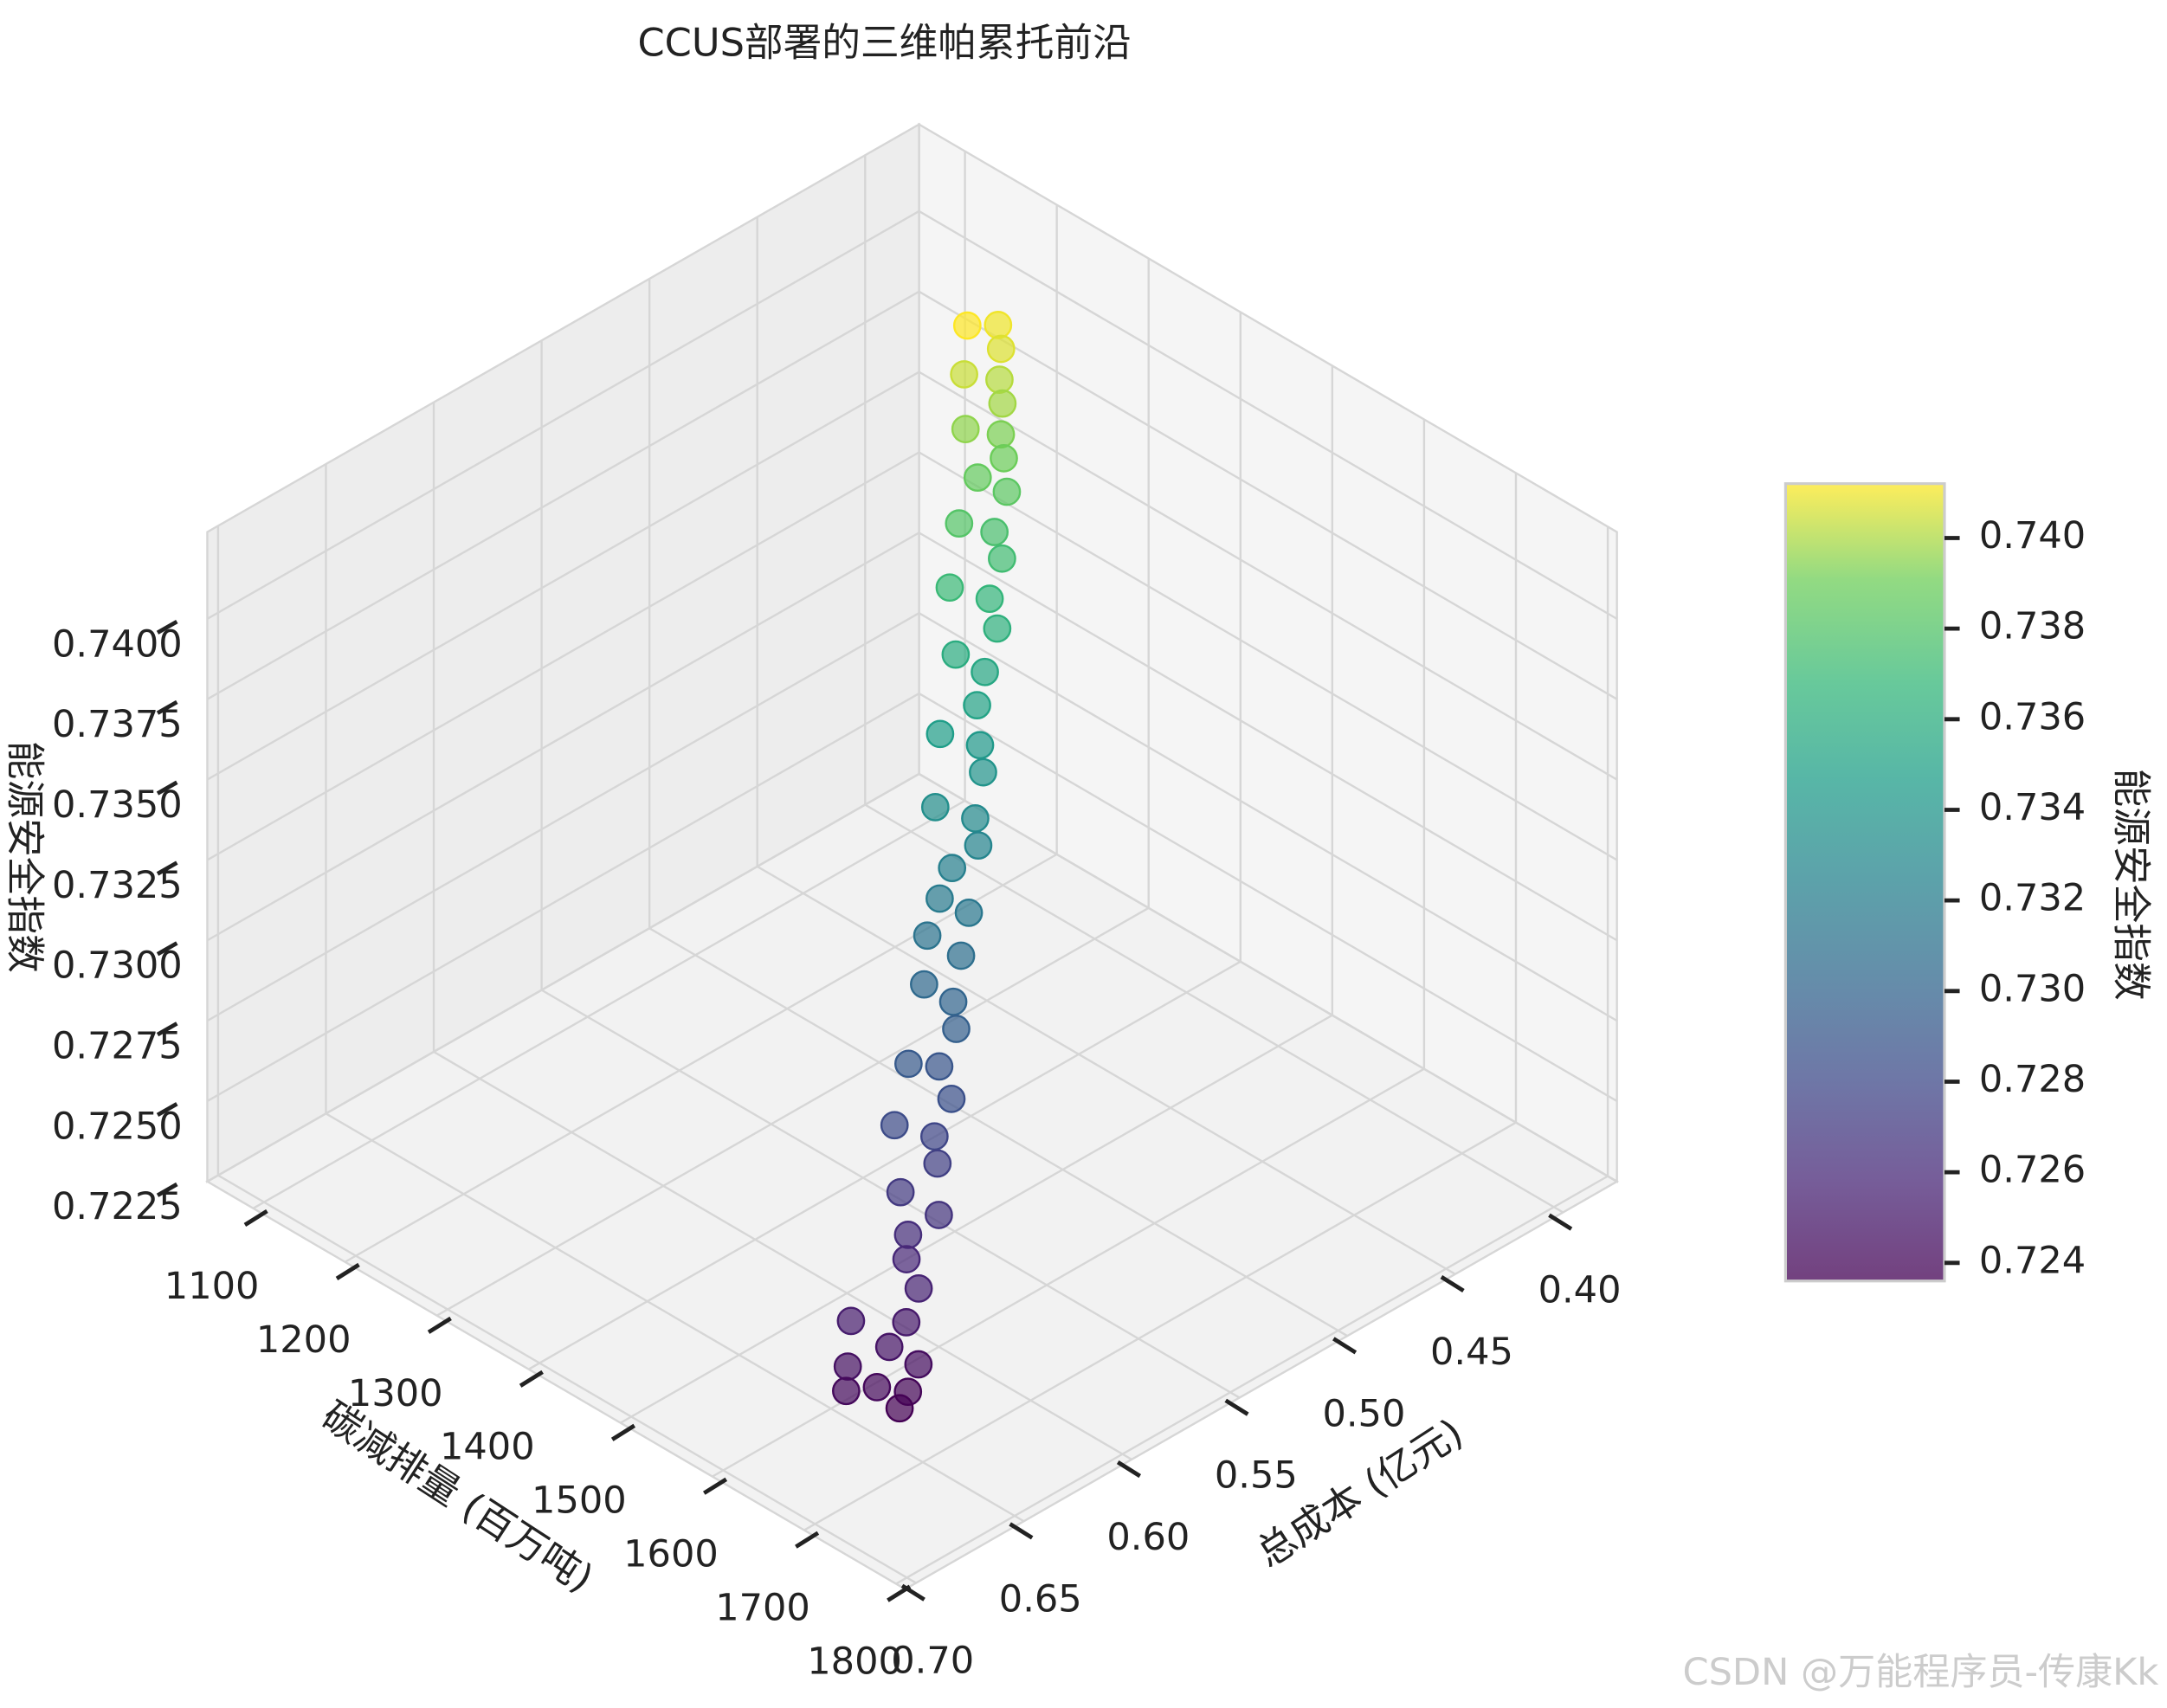  Describe the element at coordinates (1580, 1290) in the screenshot. I see `x-tick-label: 0.40` at that location.